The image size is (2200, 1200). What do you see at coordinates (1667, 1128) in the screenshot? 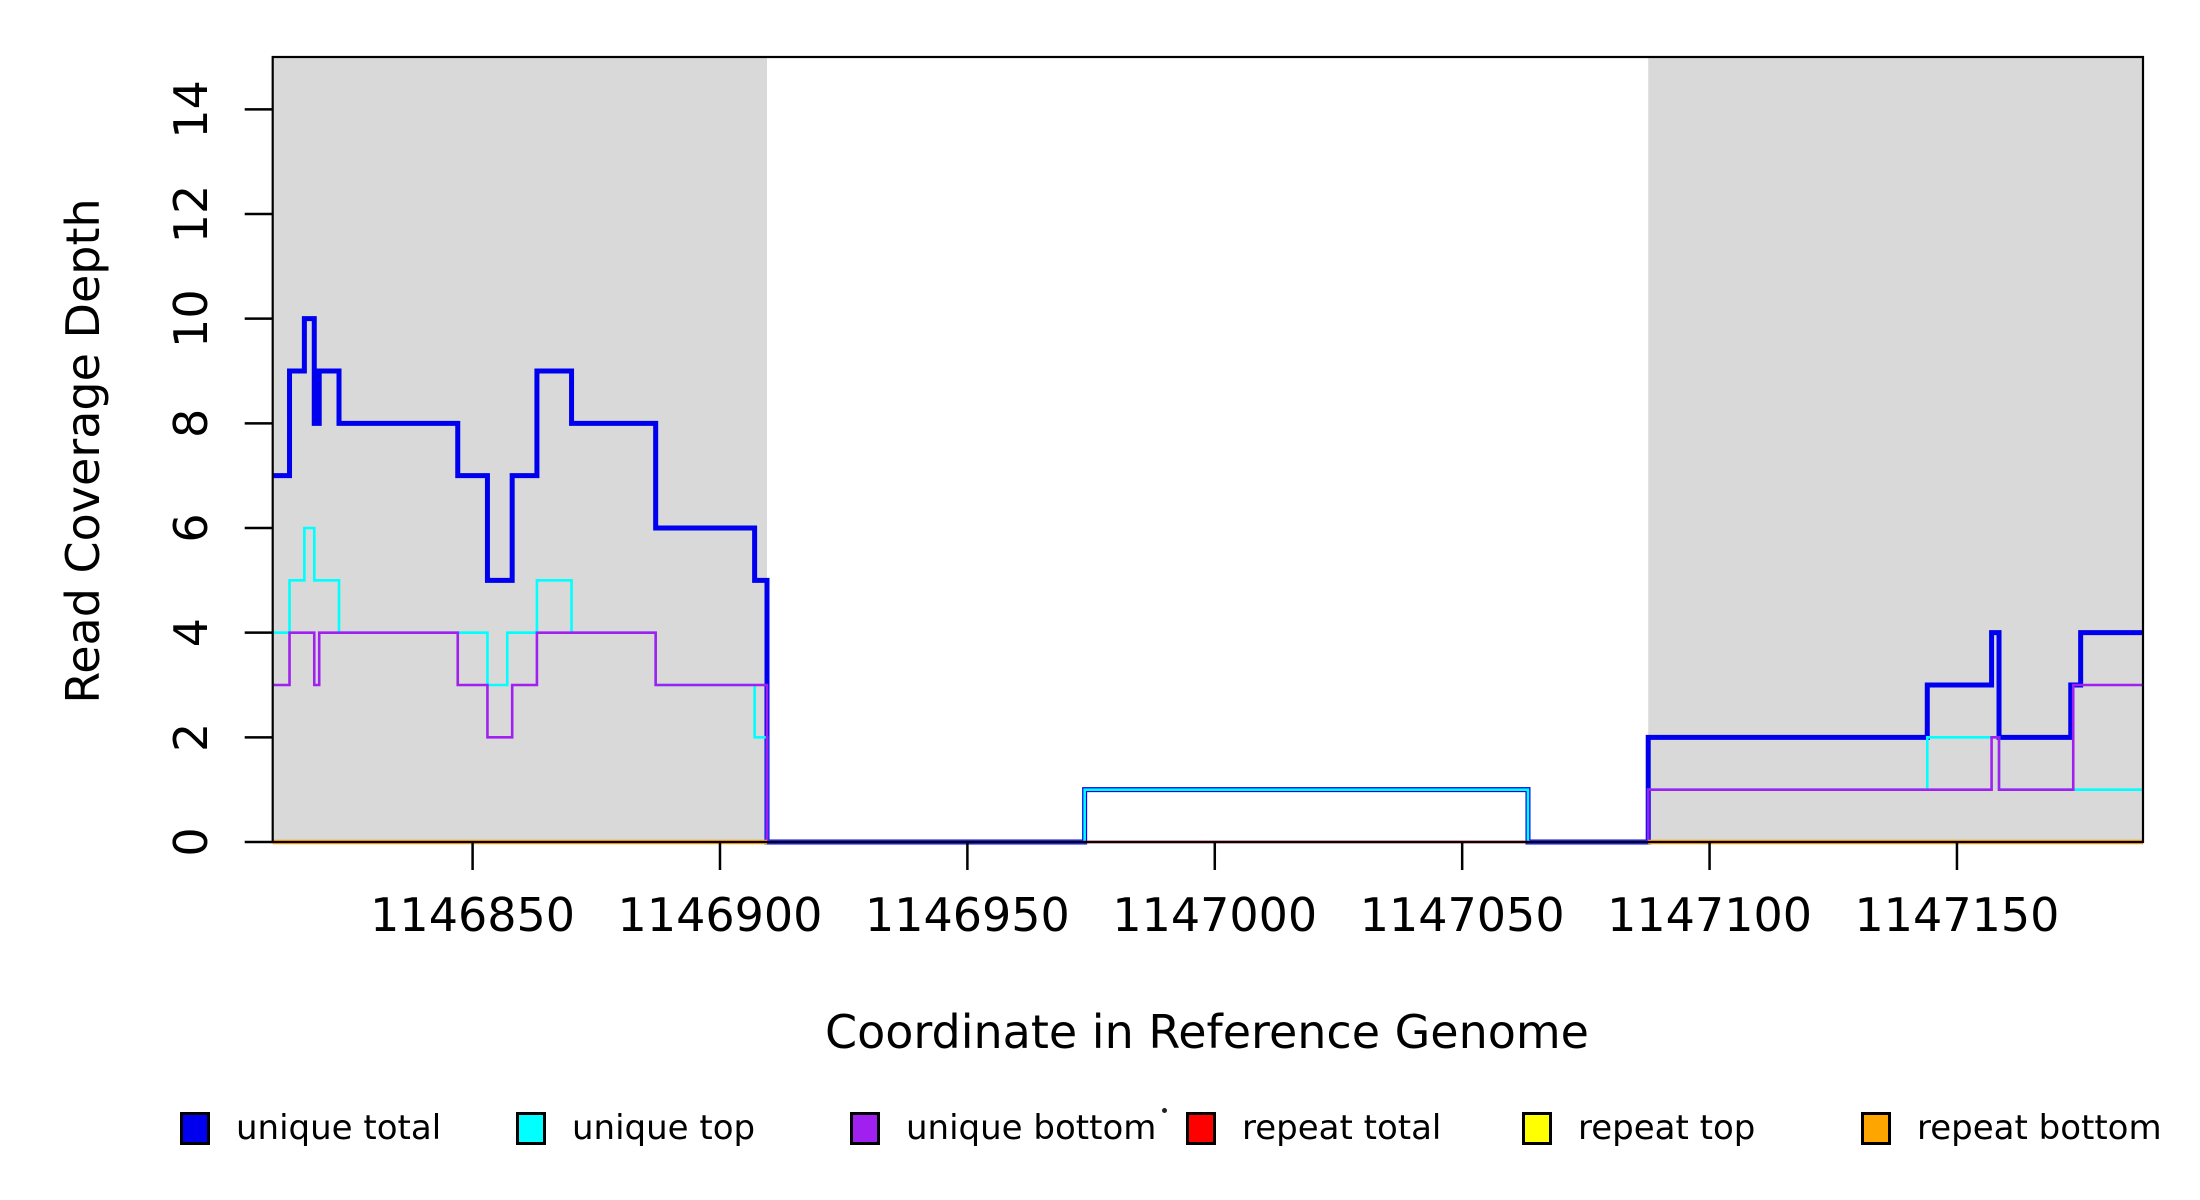
I see `legend-label: repeat top` at bounding box center [1667, 1128].